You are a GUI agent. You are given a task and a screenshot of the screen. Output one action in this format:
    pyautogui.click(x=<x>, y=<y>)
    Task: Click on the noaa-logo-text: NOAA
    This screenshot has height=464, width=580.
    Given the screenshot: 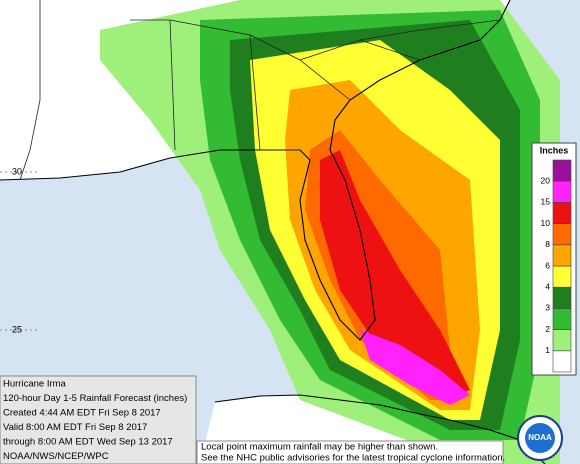 What is the action you would take?
    pyautogui.click(x=540, y=437)
    